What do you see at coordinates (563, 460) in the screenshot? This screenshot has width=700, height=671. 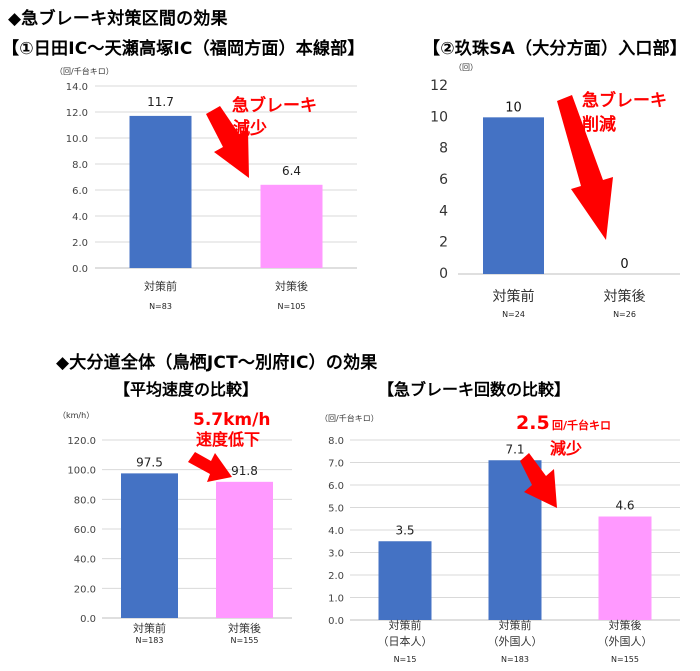 I see `chart-4-annotation: 2.5 回/千台キロ 減少` at bounding box center [563, 460].